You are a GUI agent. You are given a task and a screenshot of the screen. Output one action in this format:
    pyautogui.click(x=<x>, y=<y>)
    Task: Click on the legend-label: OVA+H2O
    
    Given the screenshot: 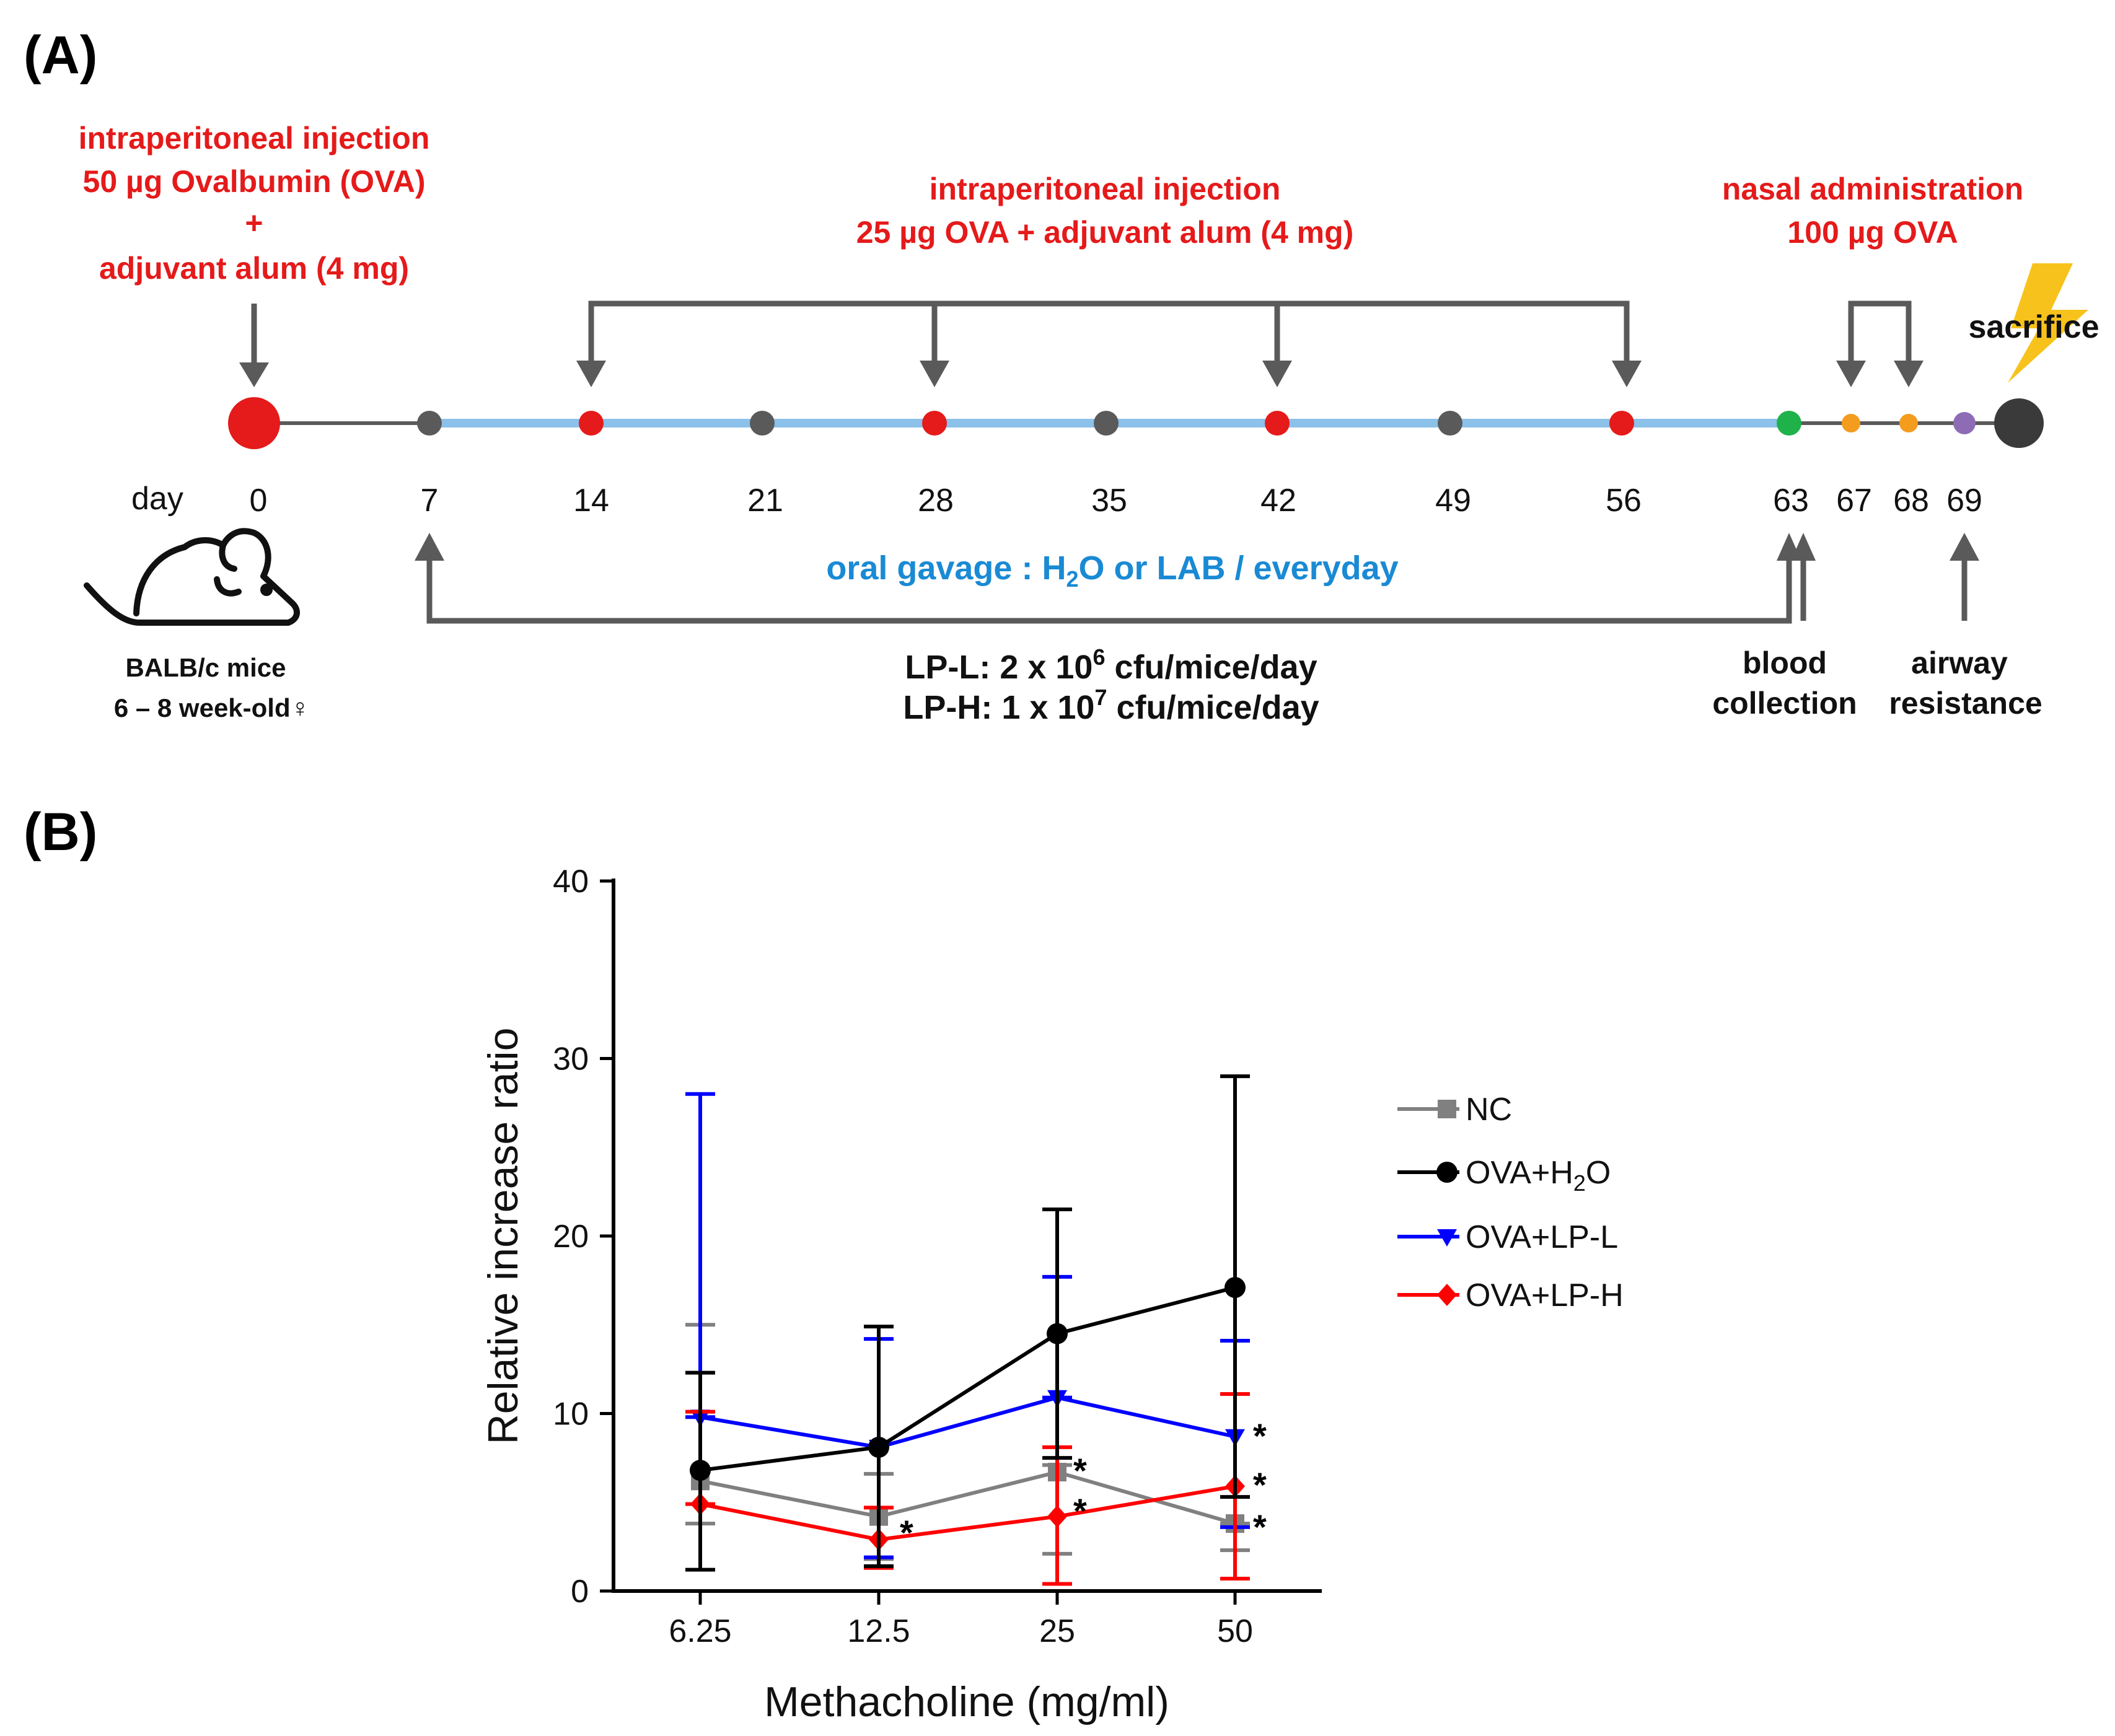 What is the action you would take?
    pyautogui.click(x=1538, y=1175)
    